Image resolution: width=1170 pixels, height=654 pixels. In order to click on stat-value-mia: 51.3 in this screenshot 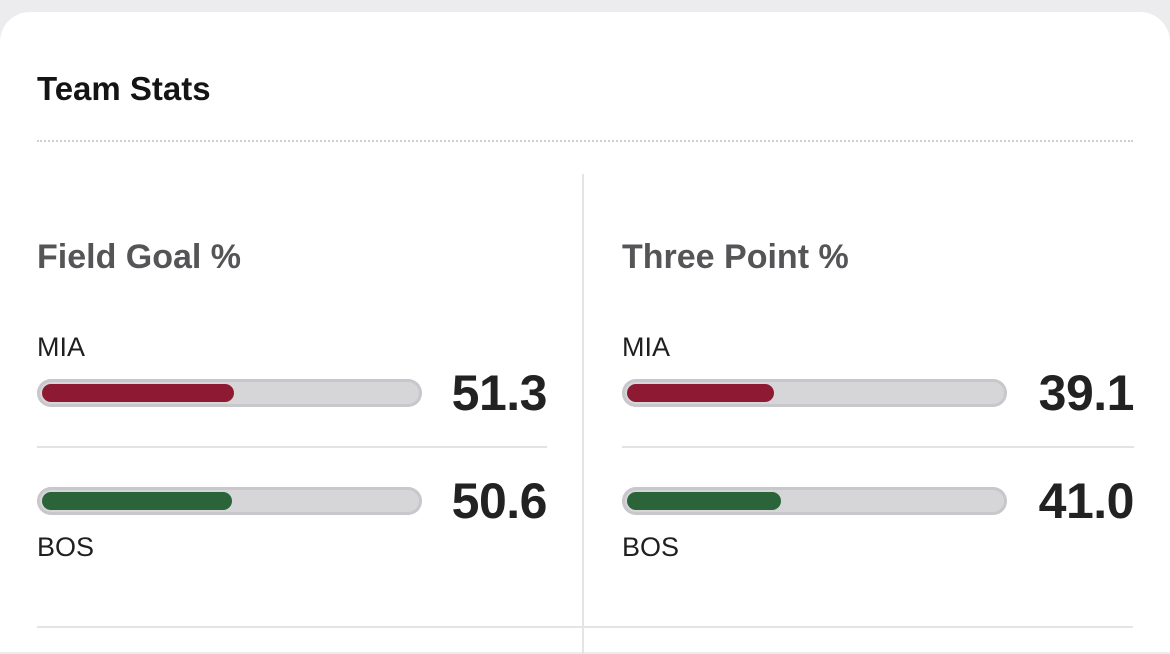, I will do `click(499, 393)`.